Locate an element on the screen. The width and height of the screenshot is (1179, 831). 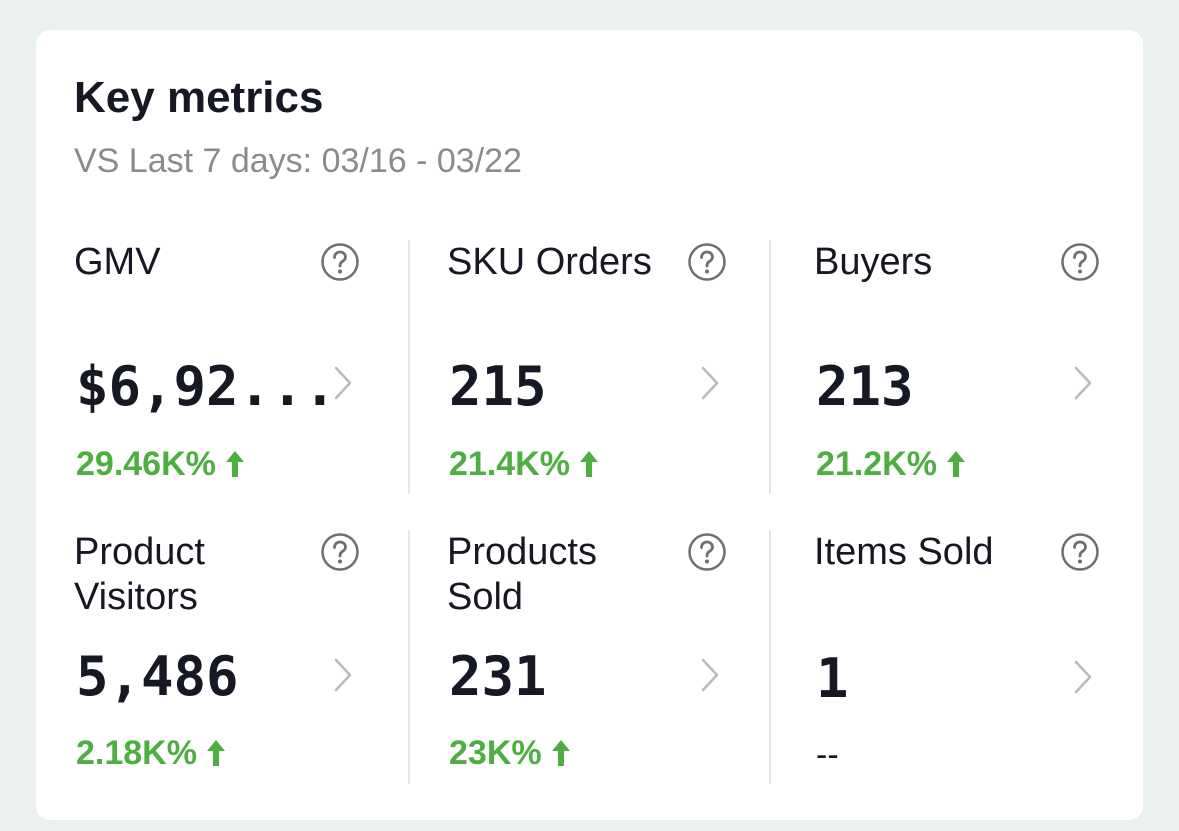
metric-change: 21.2K% is located at coordinates (891, 464).